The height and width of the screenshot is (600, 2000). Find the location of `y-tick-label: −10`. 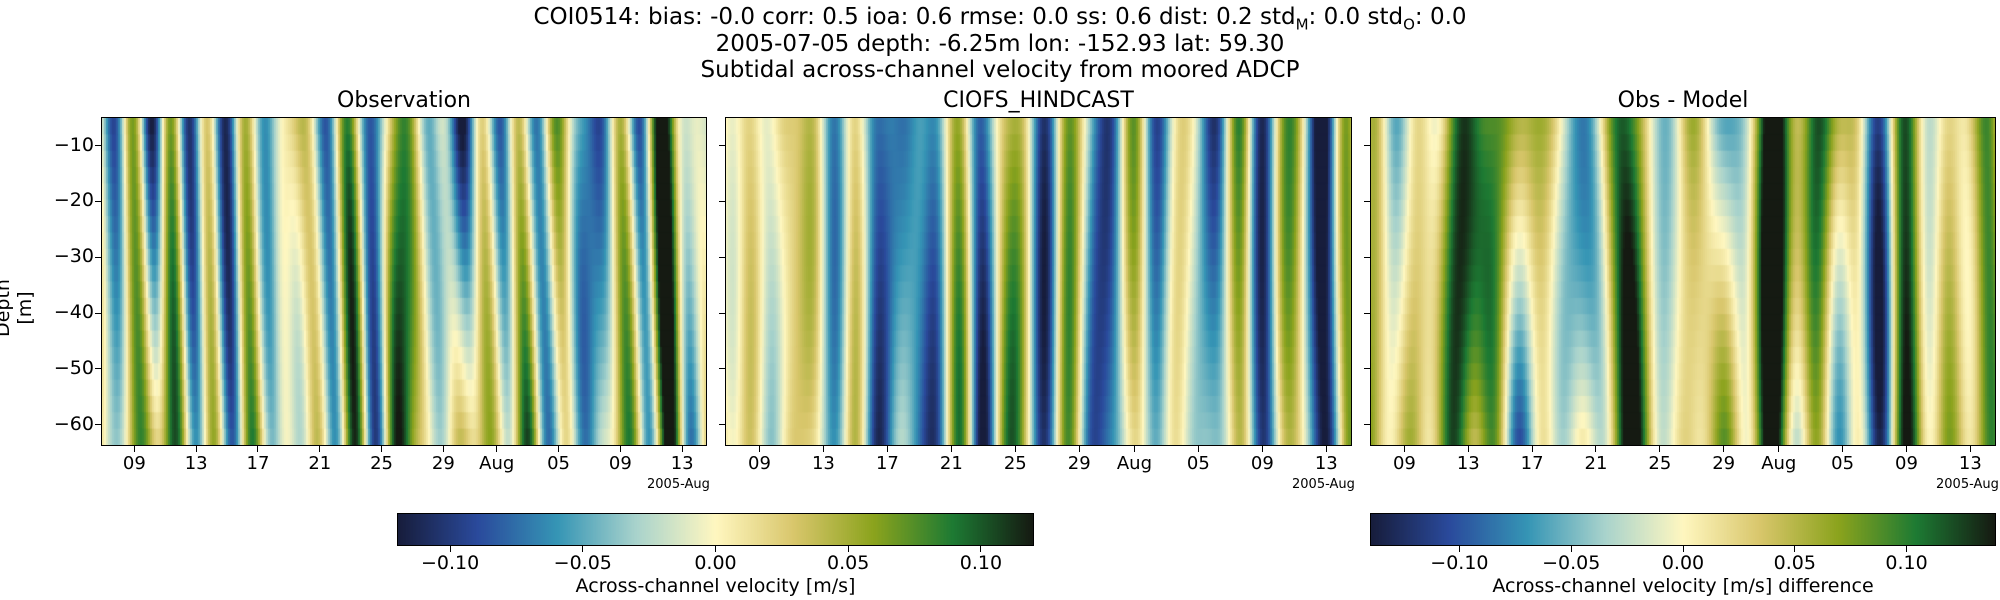

y-tick-label: −10 is located at coordinates (73, 144).